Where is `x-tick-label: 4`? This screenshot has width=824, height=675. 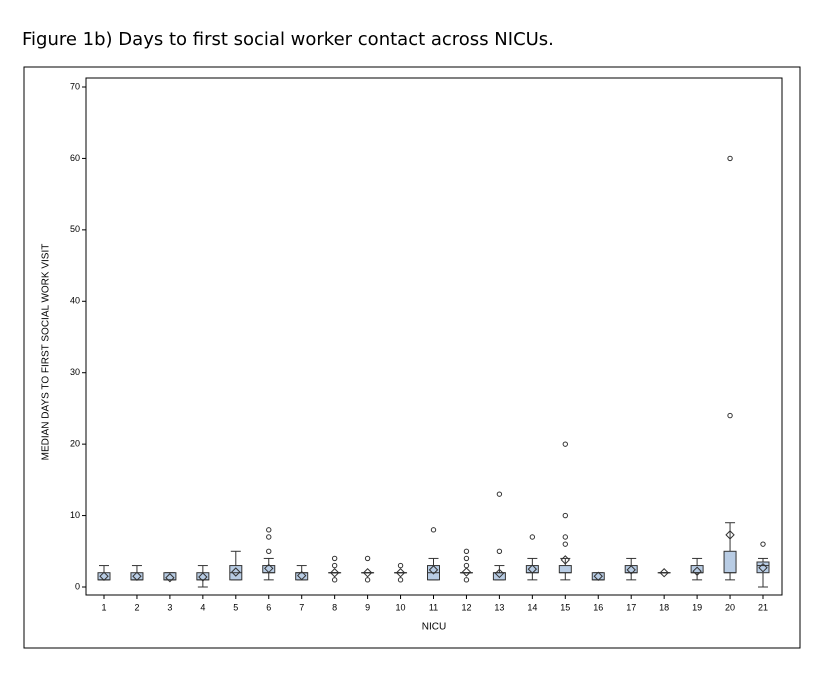 x-tick-label: 4 is located at coordinates (202, 607).